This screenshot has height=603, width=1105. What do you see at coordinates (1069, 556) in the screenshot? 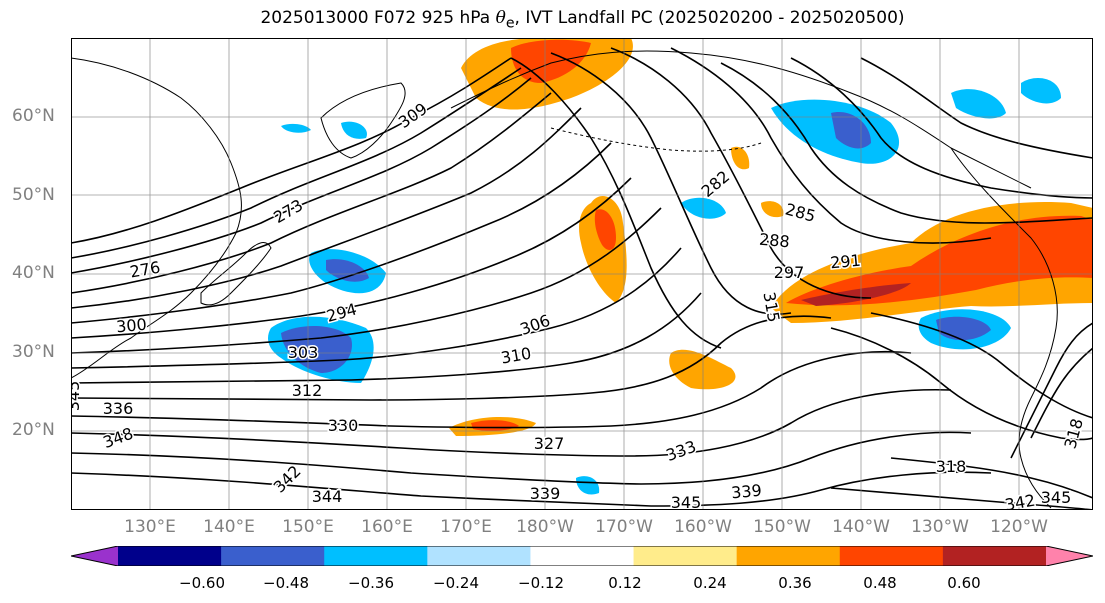
I see `colorbar-extend-max` at bounding box center [1069, 556].